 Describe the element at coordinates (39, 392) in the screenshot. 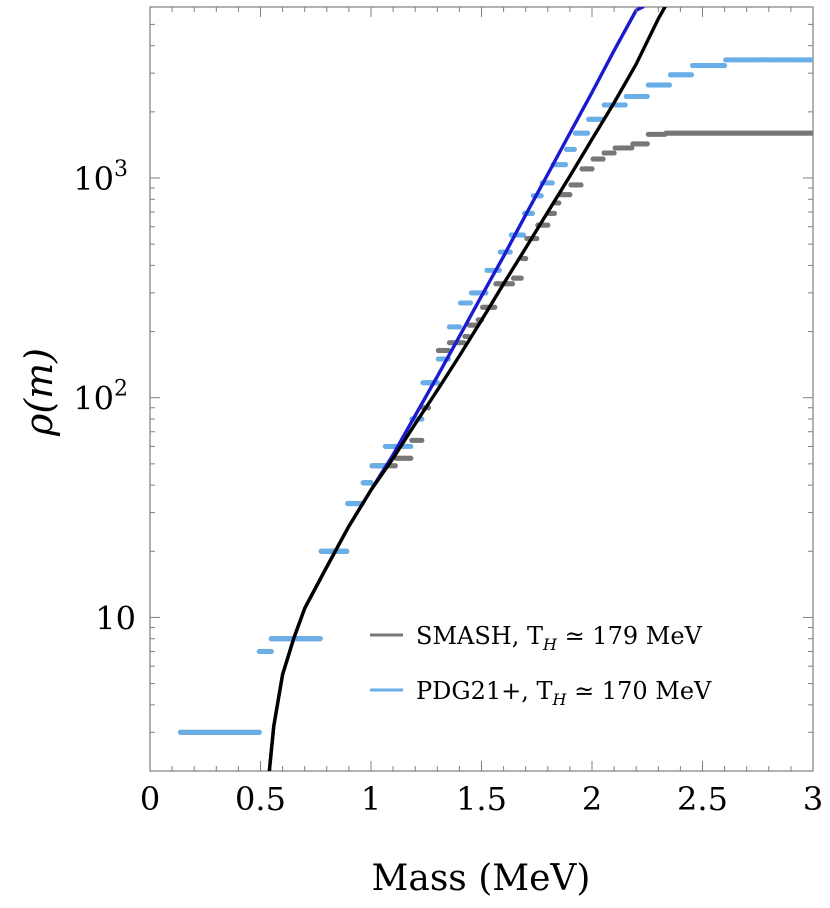

I see `y-axis-label: ρ(m)` at that location.